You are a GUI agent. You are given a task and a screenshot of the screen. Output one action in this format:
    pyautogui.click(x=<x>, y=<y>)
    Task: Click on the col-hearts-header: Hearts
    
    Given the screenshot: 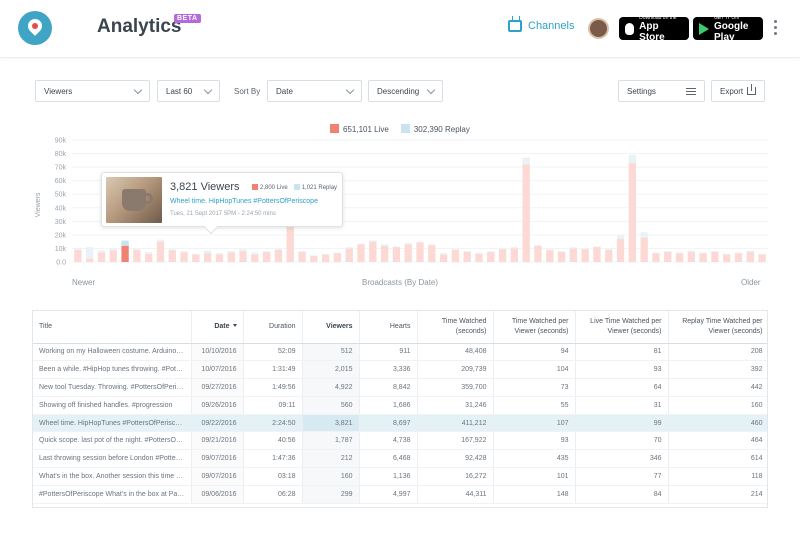 What is the action you would take?
    pyautogui.click(x=388, y=327)
    